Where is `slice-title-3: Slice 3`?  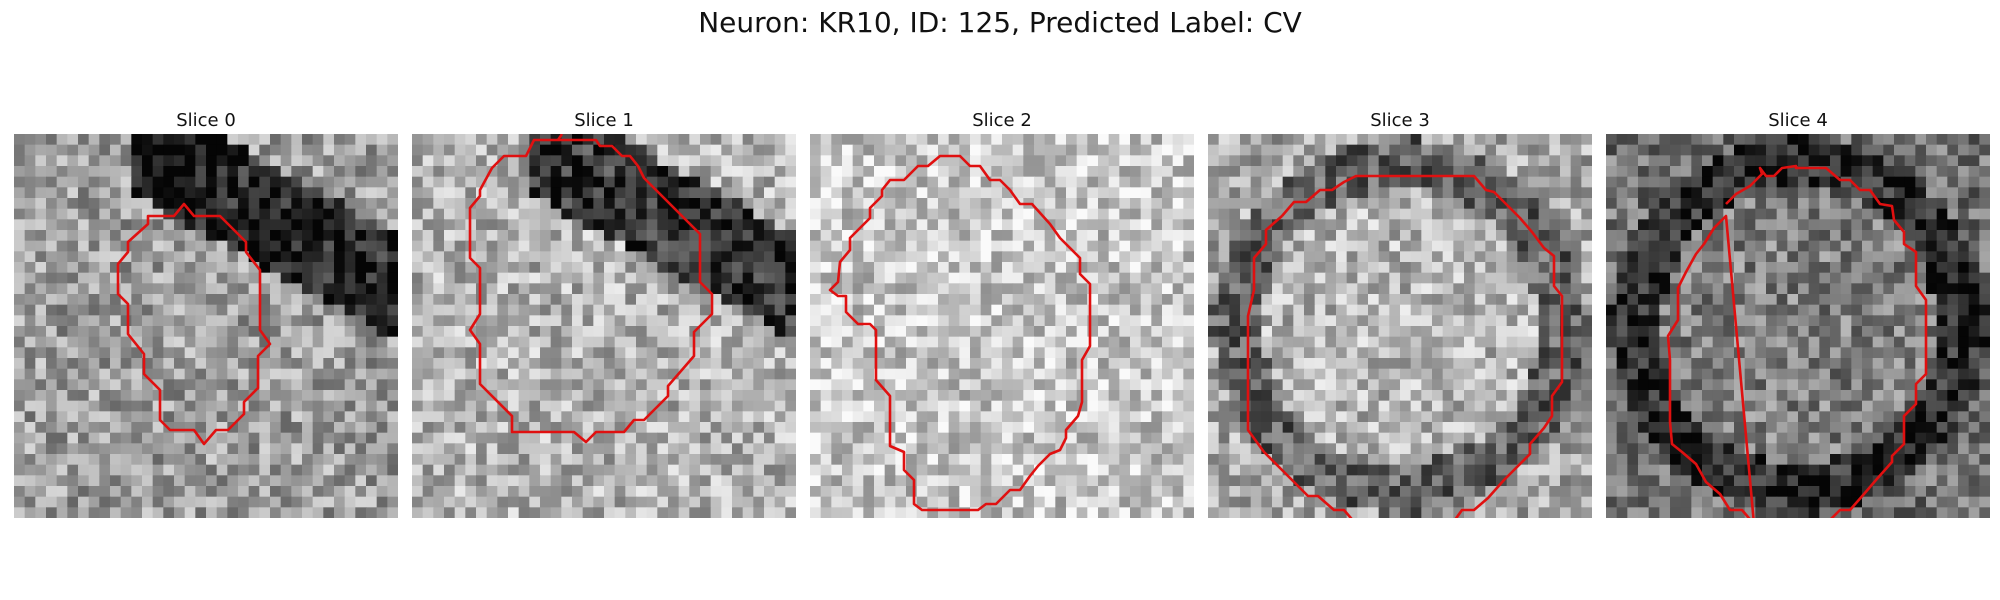
slice-title-3: Slice 3 is located at coordinates (1400, 120).